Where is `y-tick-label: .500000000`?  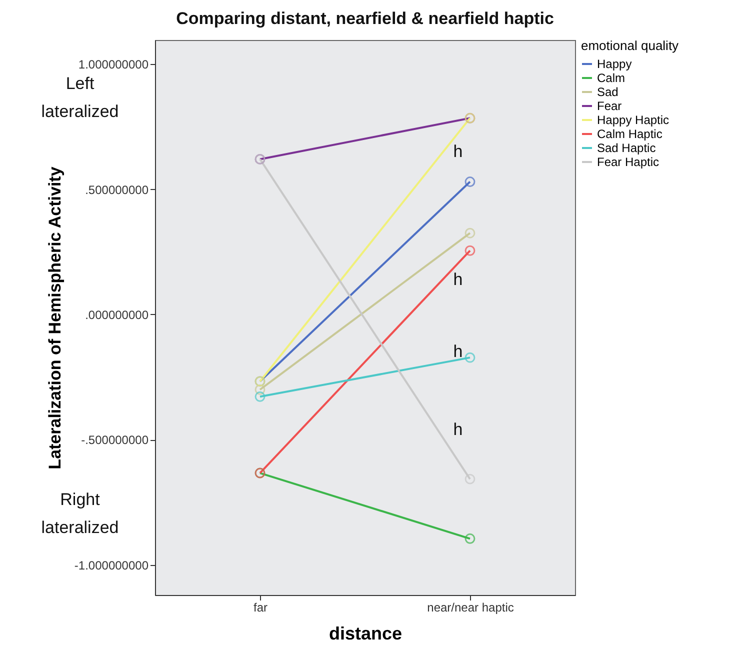 y-tick-label: .500000000 is located at coordinates (117, 189).